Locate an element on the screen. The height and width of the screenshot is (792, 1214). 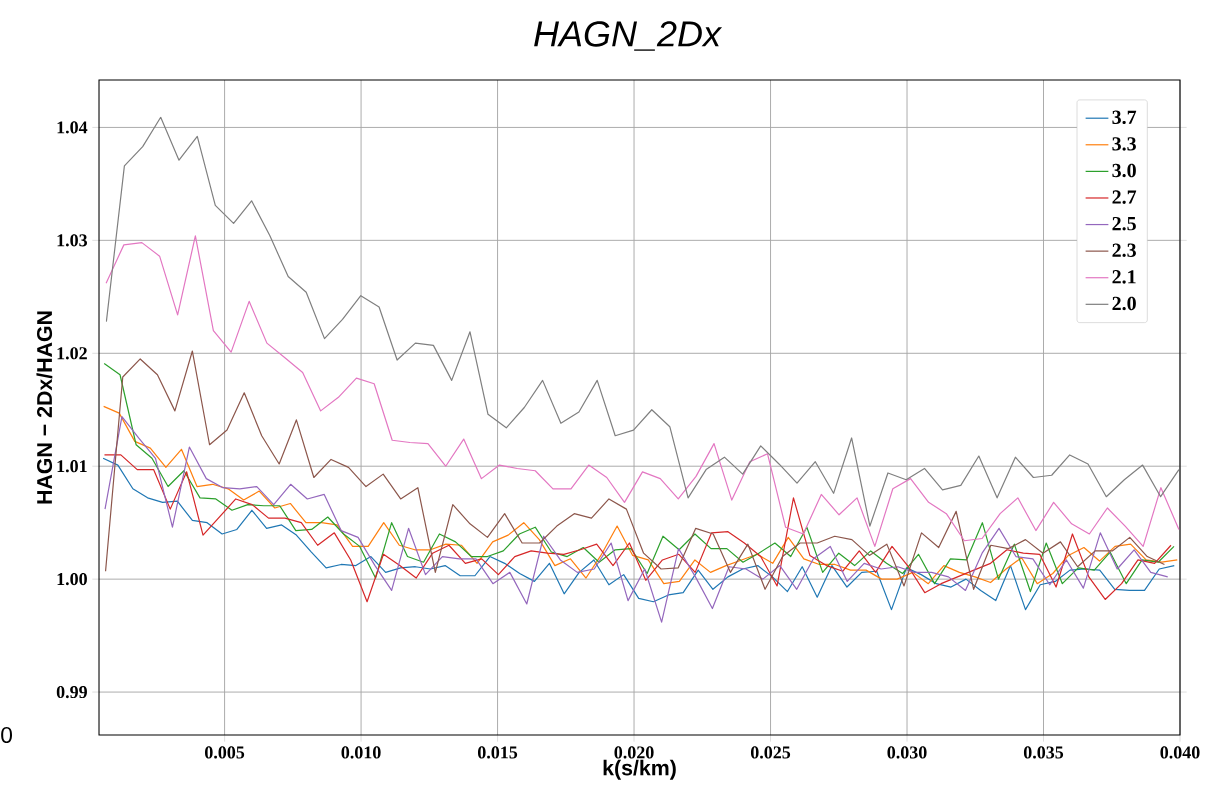
x-tick-label: 0.005 is located at coordinates (225, 752).